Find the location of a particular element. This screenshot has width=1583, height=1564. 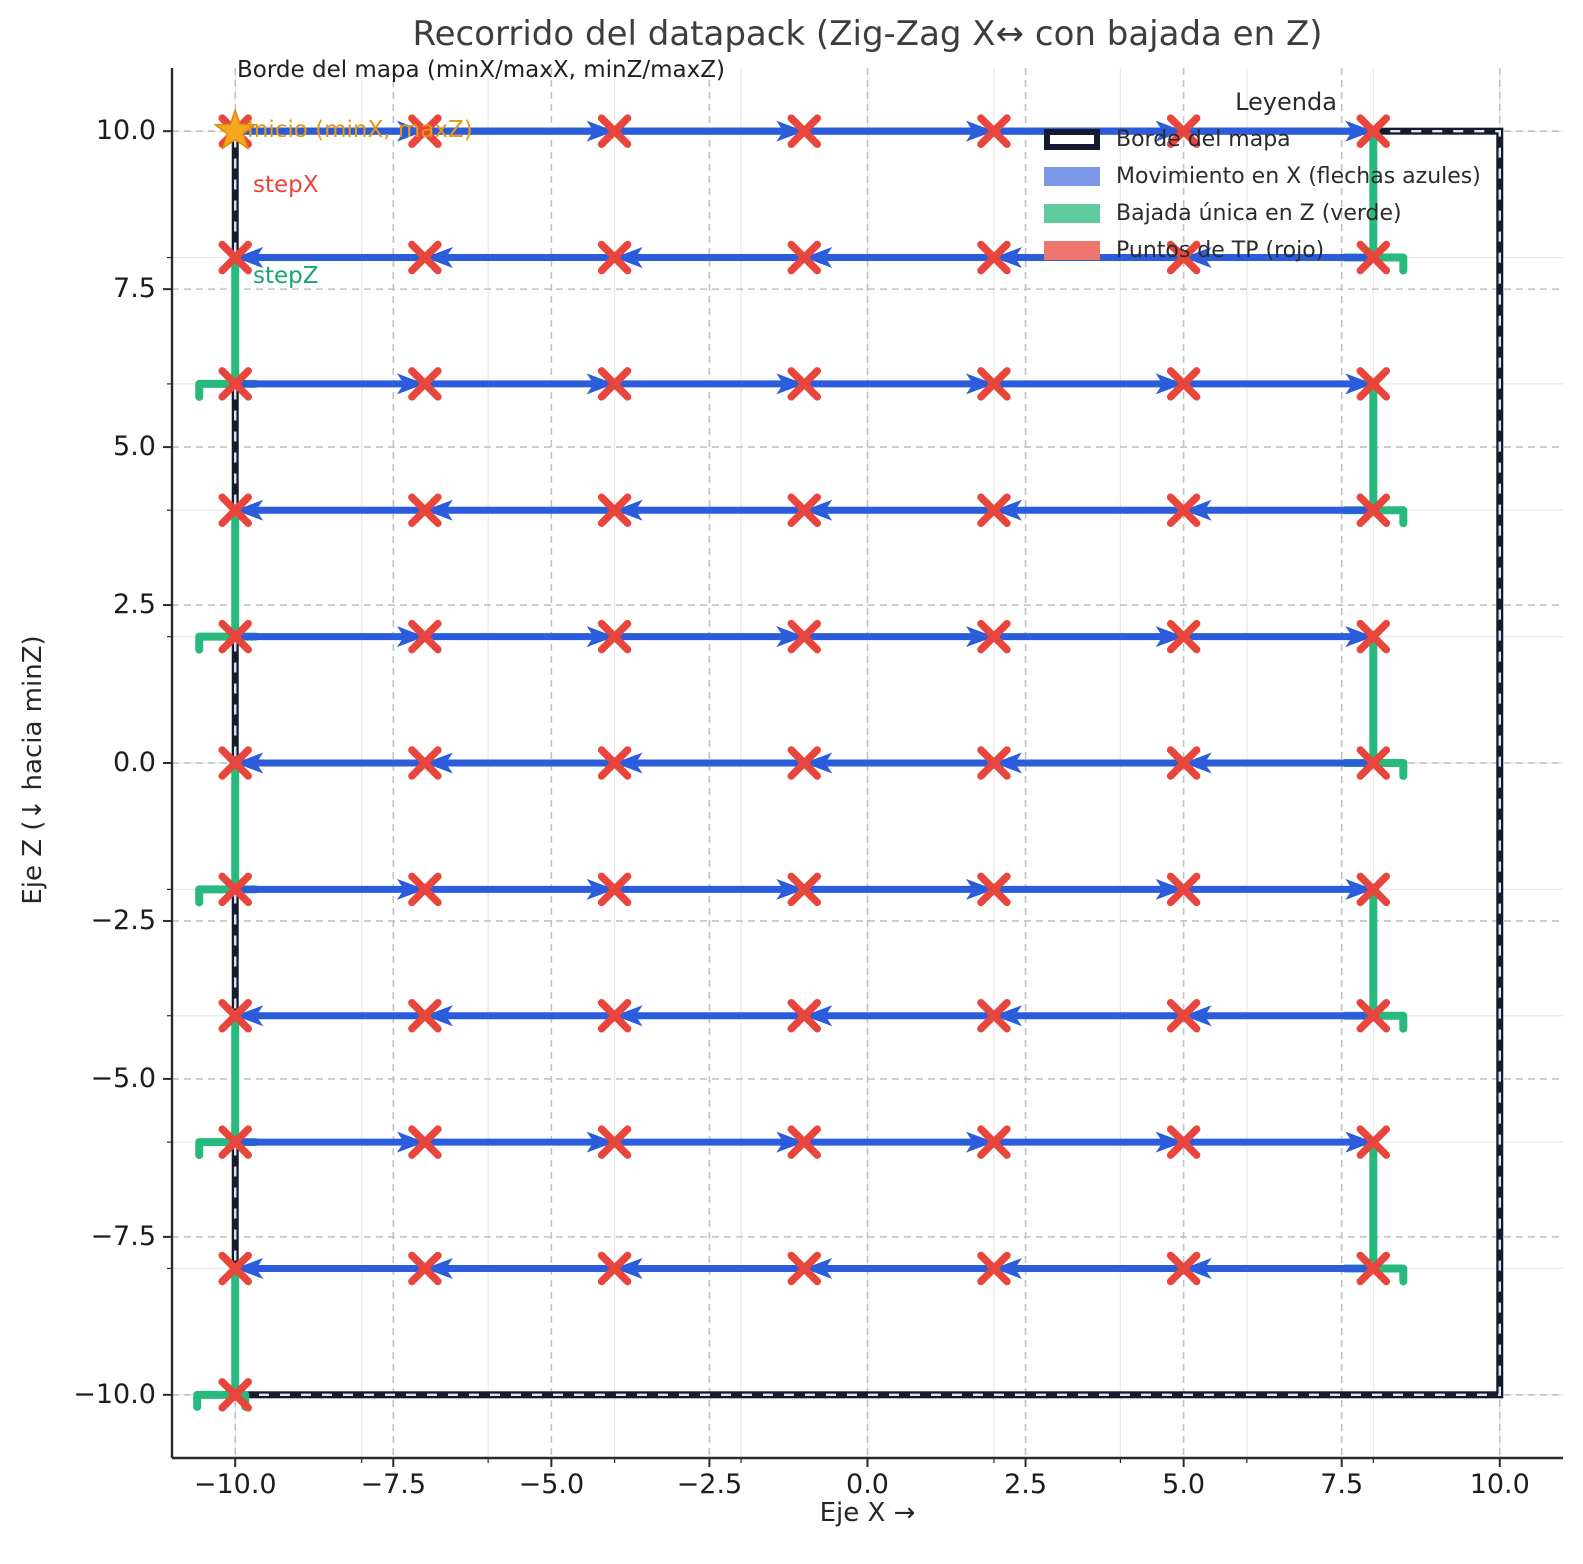

x-tick-label: 0.0 is located at coordinates (867, 1484).